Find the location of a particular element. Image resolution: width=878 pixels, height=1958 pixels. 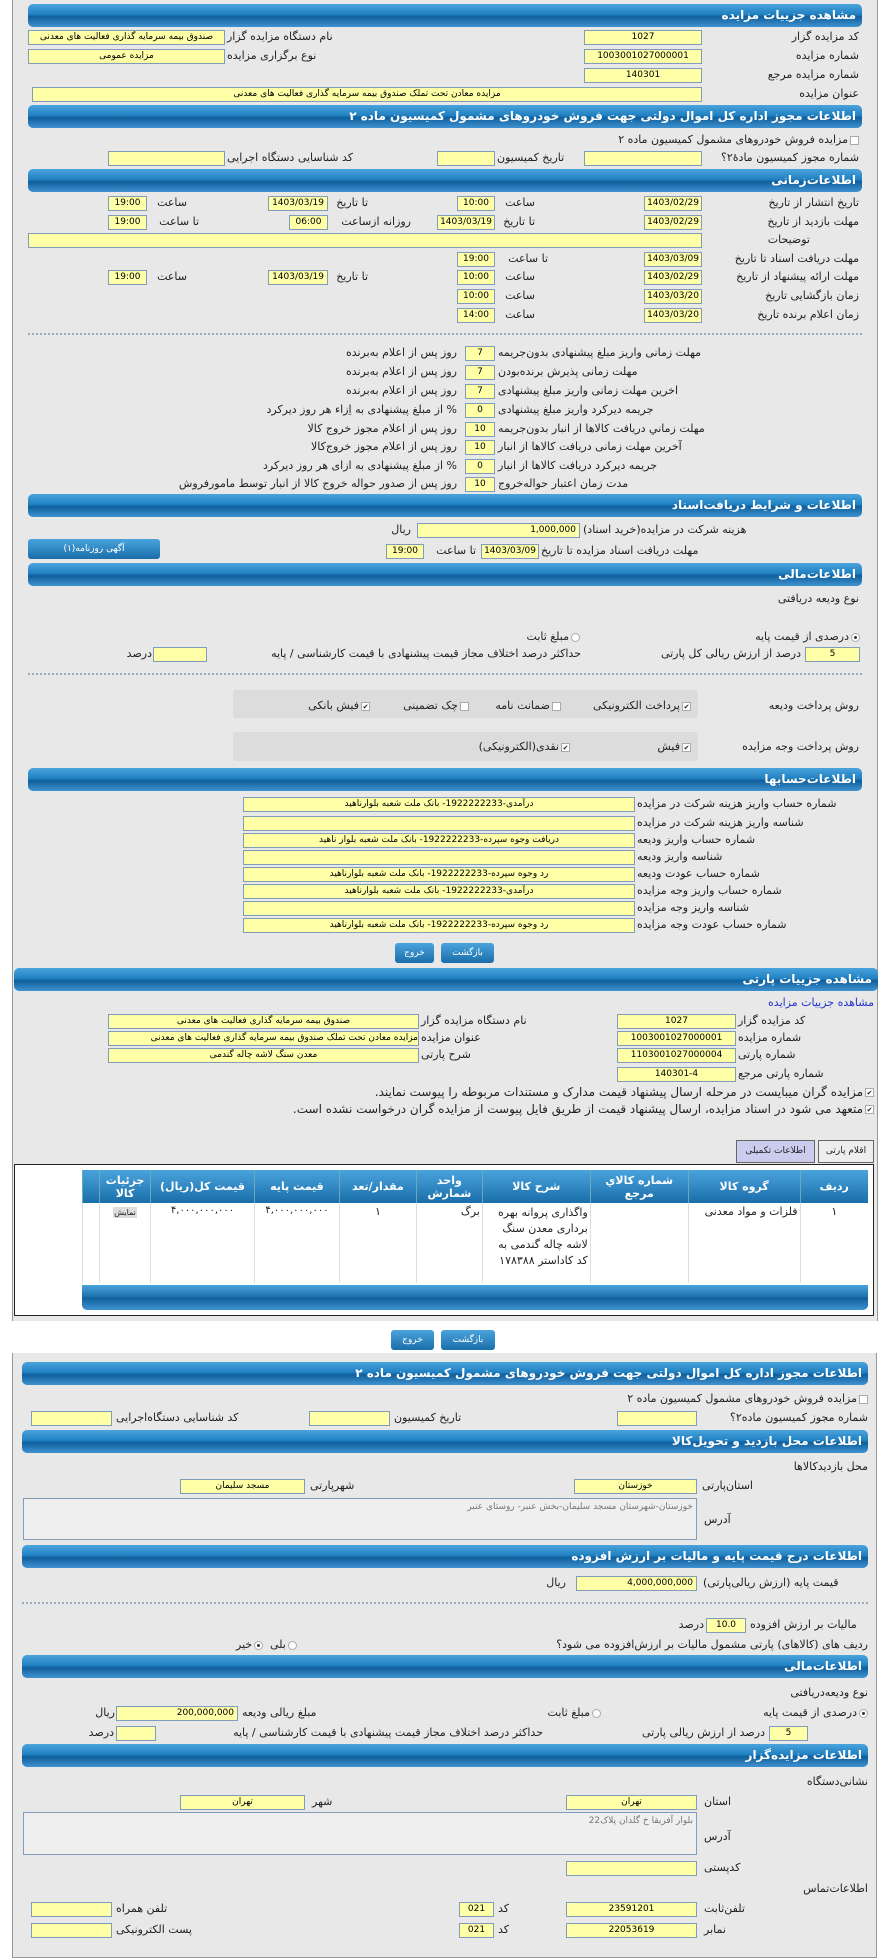

cell-unit: برگ is located at coordinates (449, 1243).